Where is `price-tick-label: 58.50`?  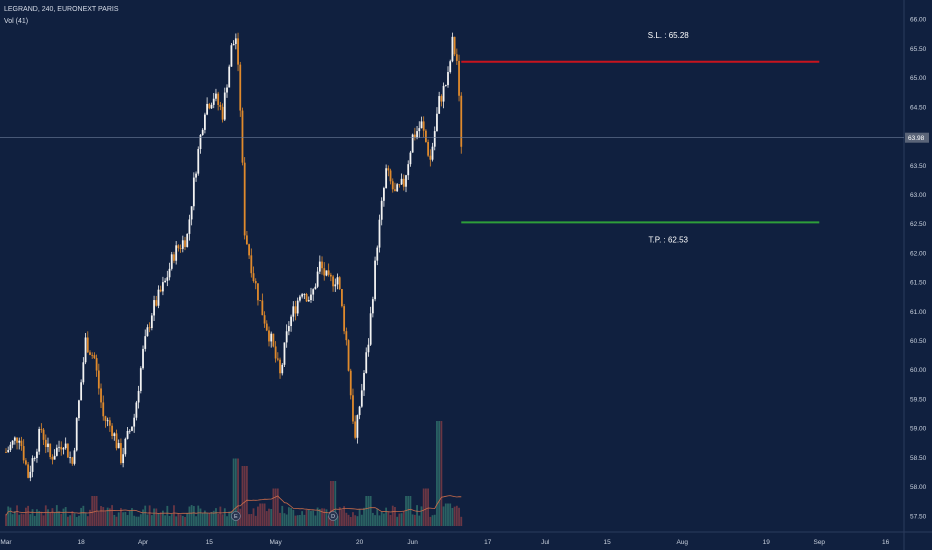 price-tick-label: 58.50 is located at coordinates (918, 458).